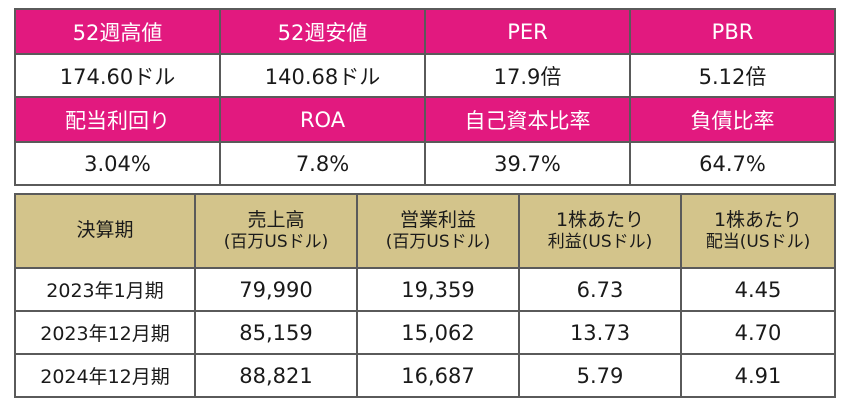 Image resolution: width=852 pixels, height=408 pixels. Describe the element at coordinates (732, 75) in the screenshot. I see `value-pbr: 5.12倍` at that location.